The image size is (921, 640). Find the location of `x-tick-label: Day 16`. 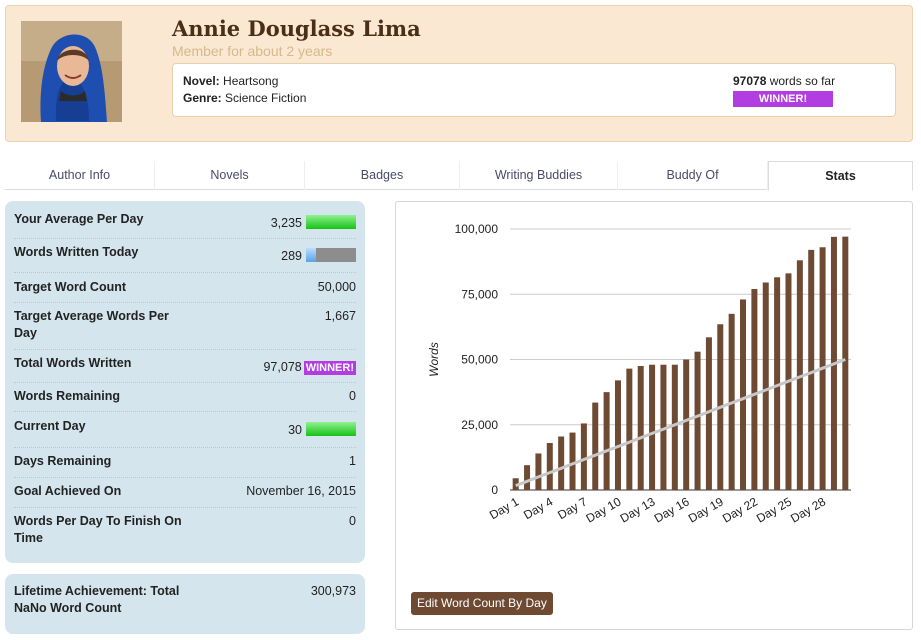

x-tick-label: Day 16 is located at coordinates (672, 509).